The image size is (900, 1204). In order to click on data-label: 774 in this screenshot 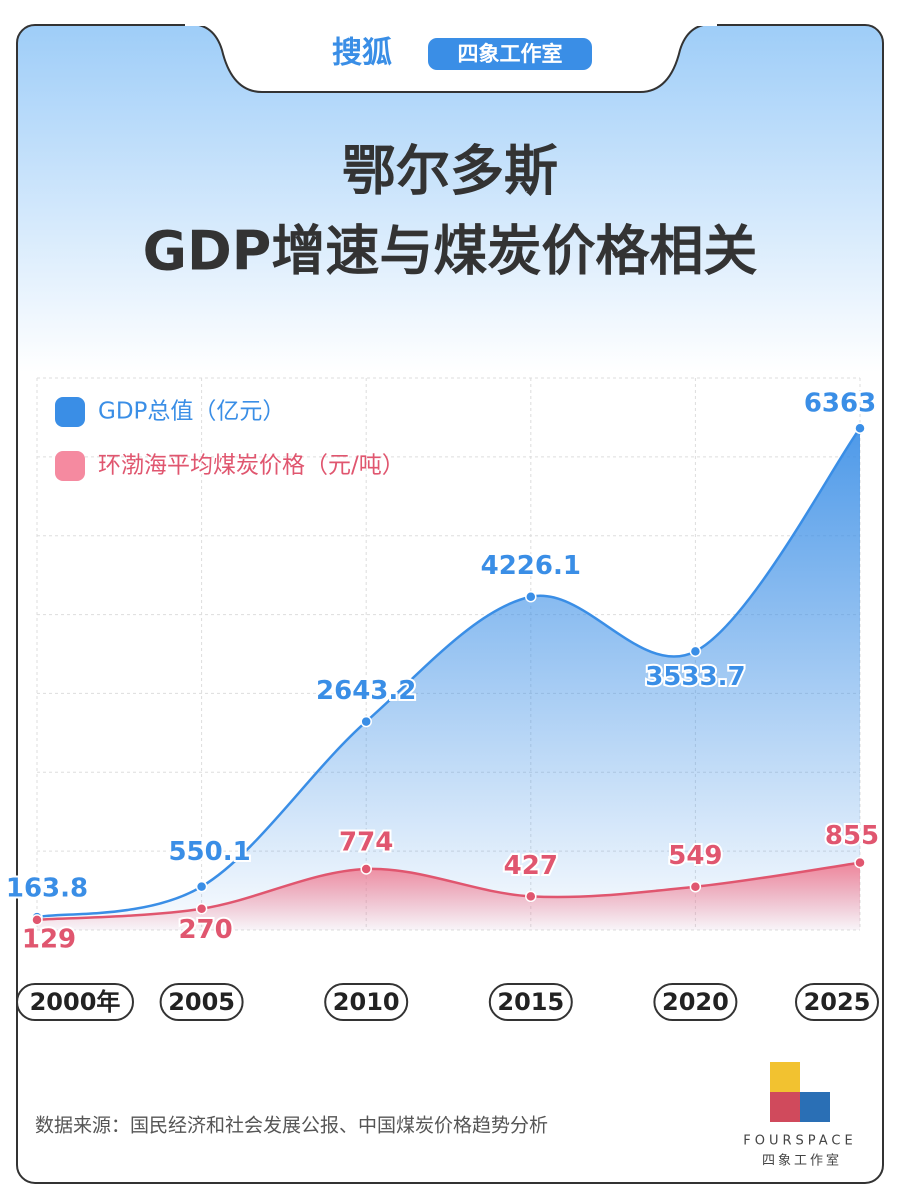, I will do `click(366, 842)`.